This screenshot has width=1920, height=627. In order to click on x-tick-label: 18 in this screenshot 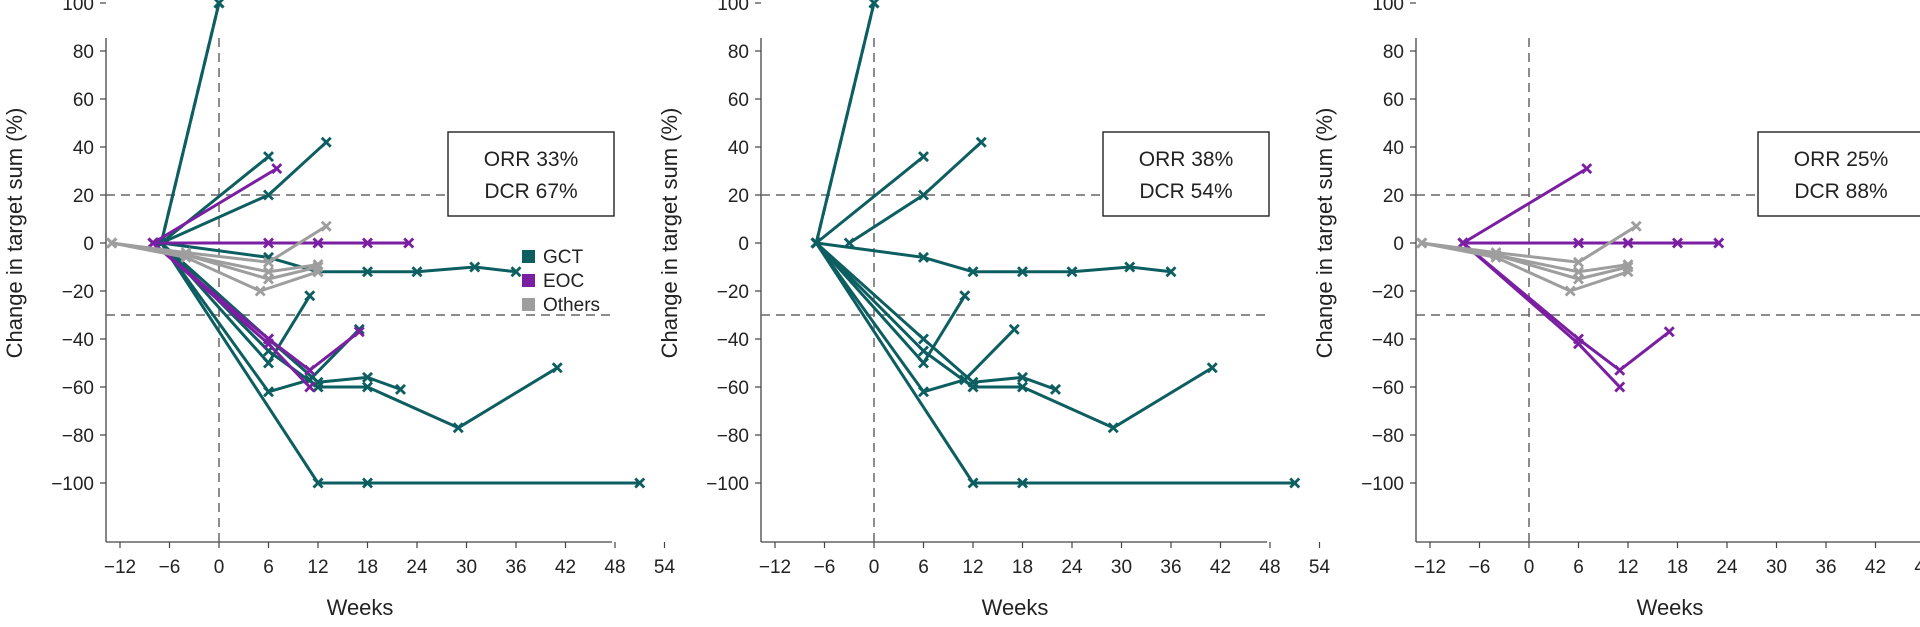, I will do `click(1022, 567)`.